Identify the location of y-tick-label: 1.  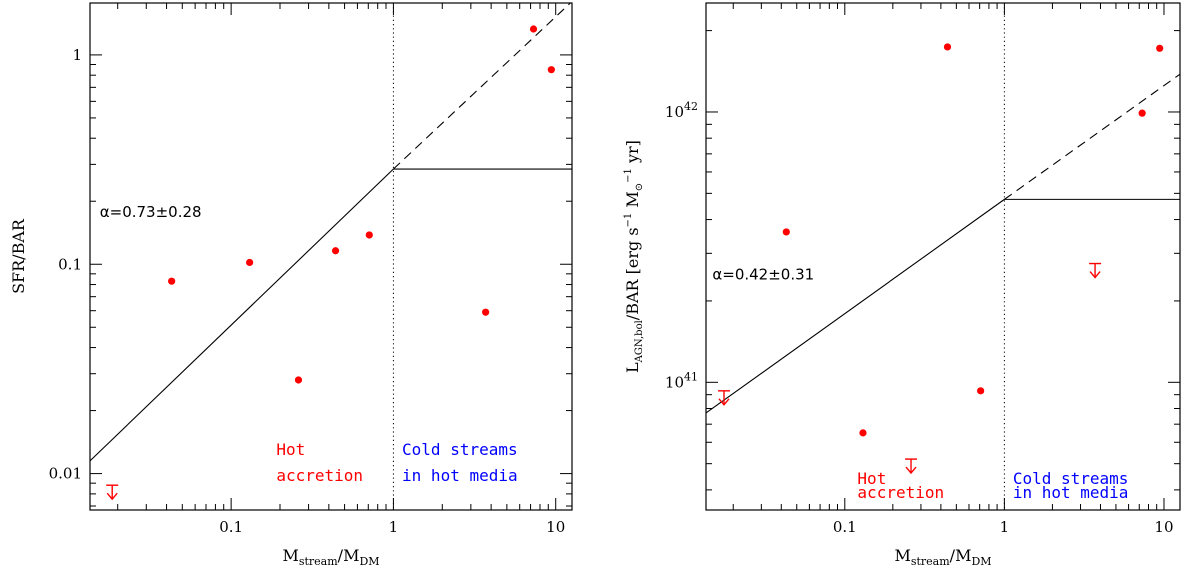
(77, 55).